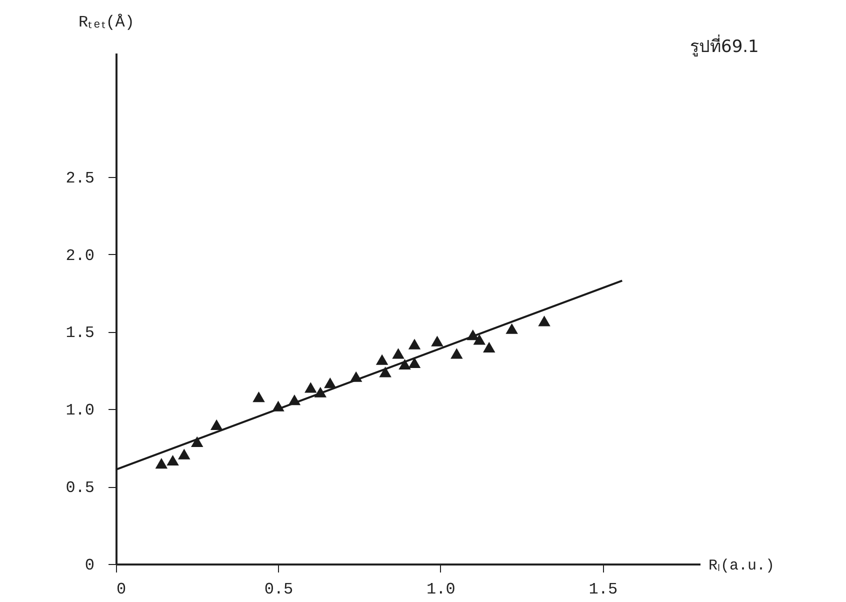 The width and height of the screenshot is (846, 602). What do you see at coordinates (441, 589) in the screenshot?
I see `x-tick-label: 1.0` at bounding box center [441, 589].